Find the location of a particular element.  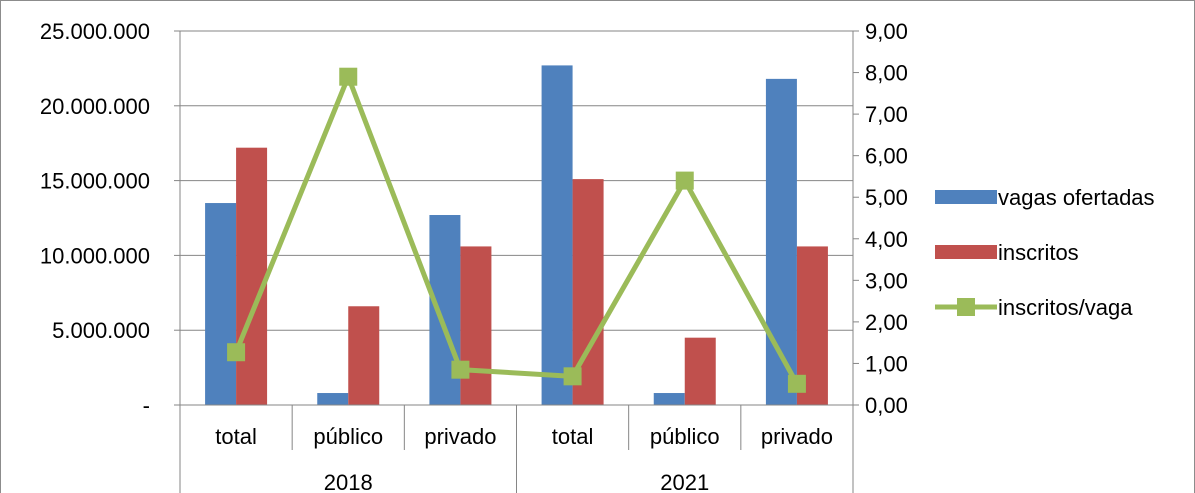

right-tick-label: 4,00 is located at coordinates (886, 239).